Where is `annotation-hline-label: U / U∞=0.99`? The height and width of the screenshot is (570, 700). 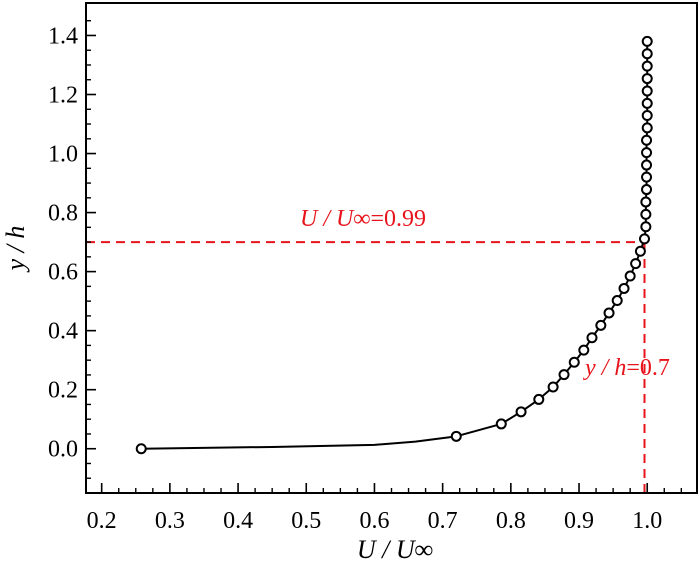
annotation-hline-label: U / U∞=0.99 is located at coordinates (363, 219).